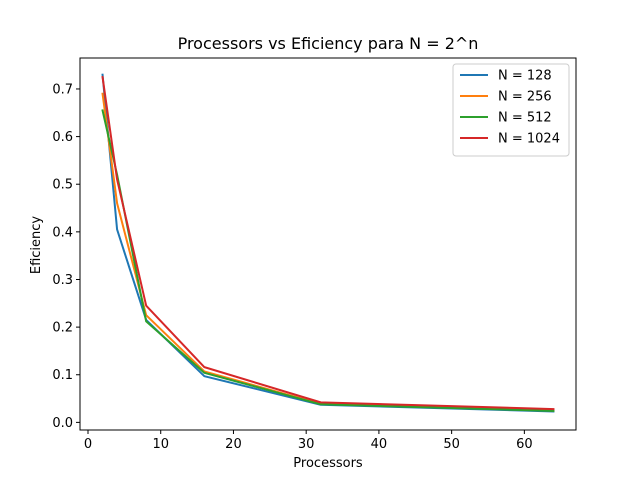  What do you see at coordinates (328, 463) in the screenshot?
I see `x-axis-label: Processors` at bounding box center [328, 463].